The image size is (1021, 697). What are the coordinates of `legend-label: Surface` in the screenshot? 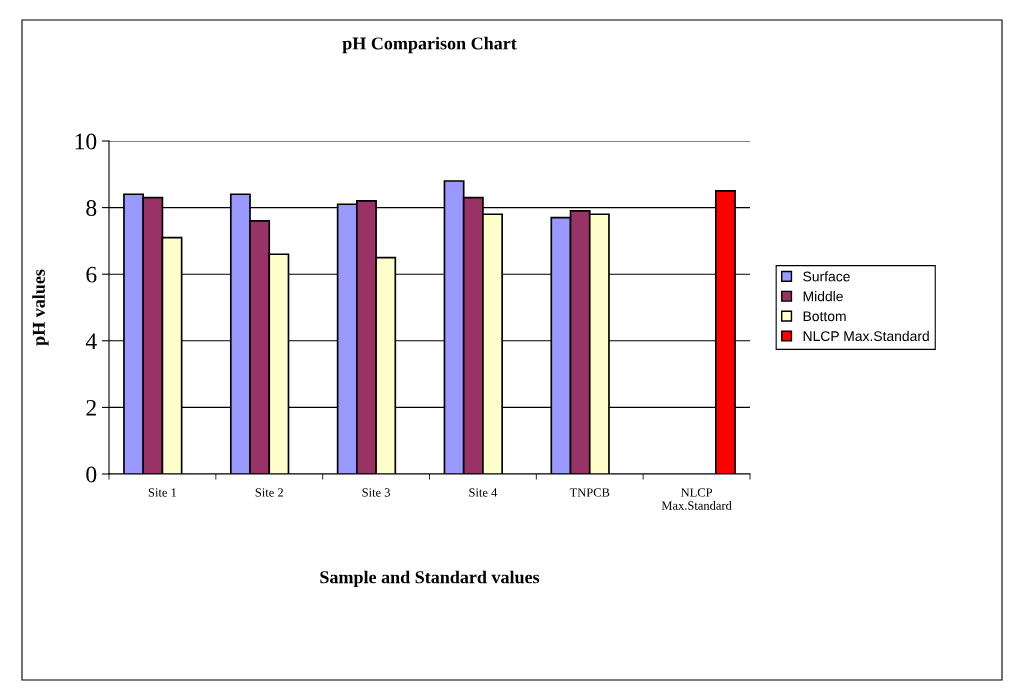 It's located at (826, 276).